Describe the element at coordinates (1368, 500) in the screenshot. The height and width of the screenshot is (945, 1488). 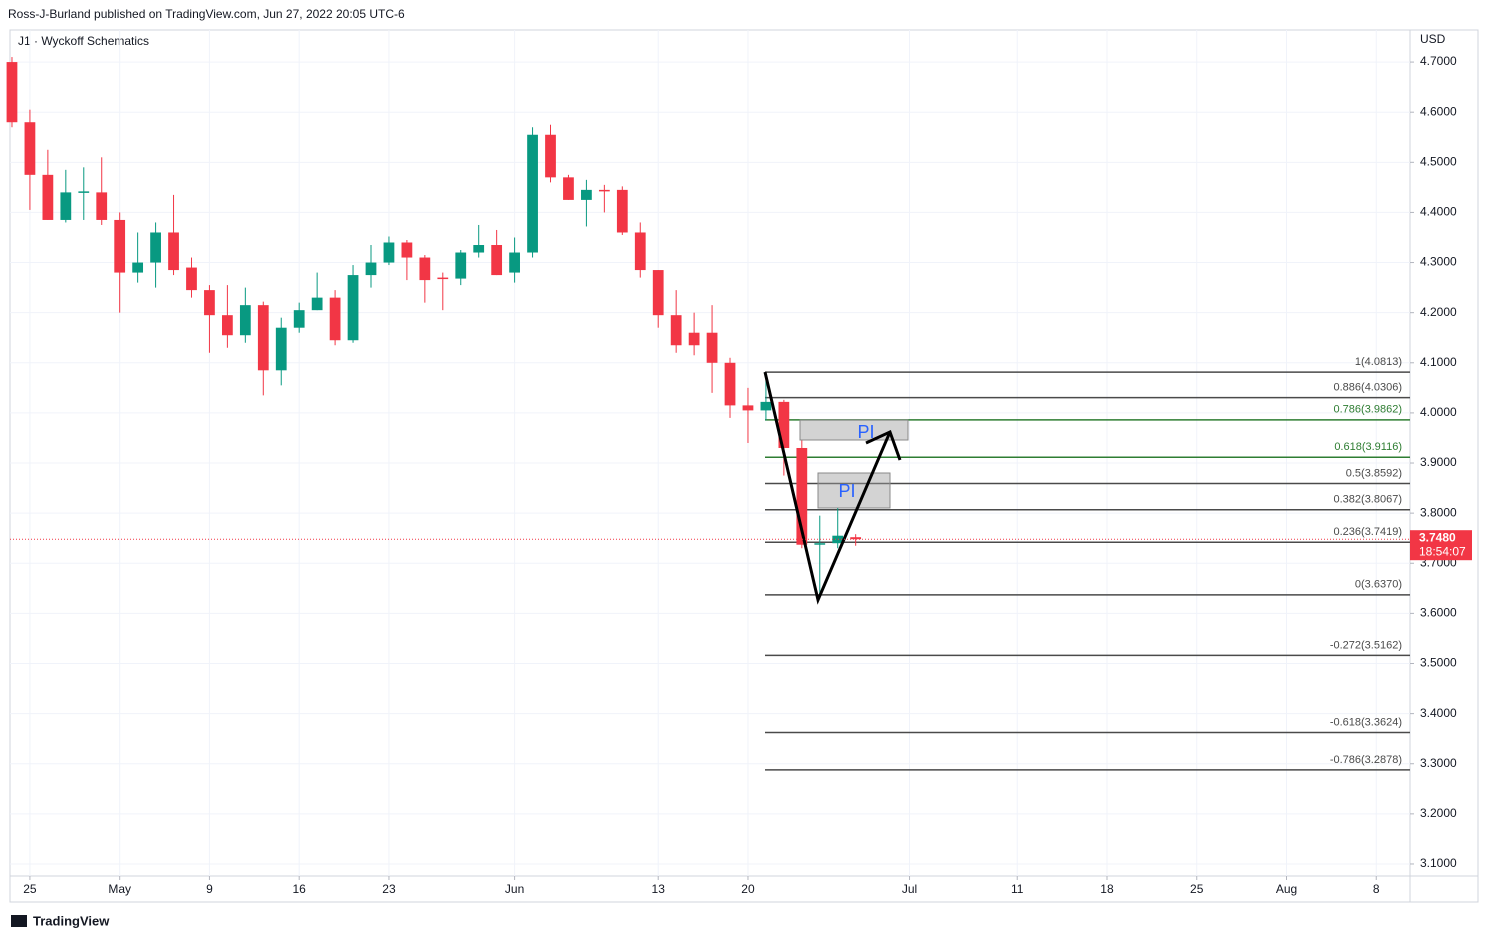
I see `fib-label: 0.382(3.8067)` at that location.